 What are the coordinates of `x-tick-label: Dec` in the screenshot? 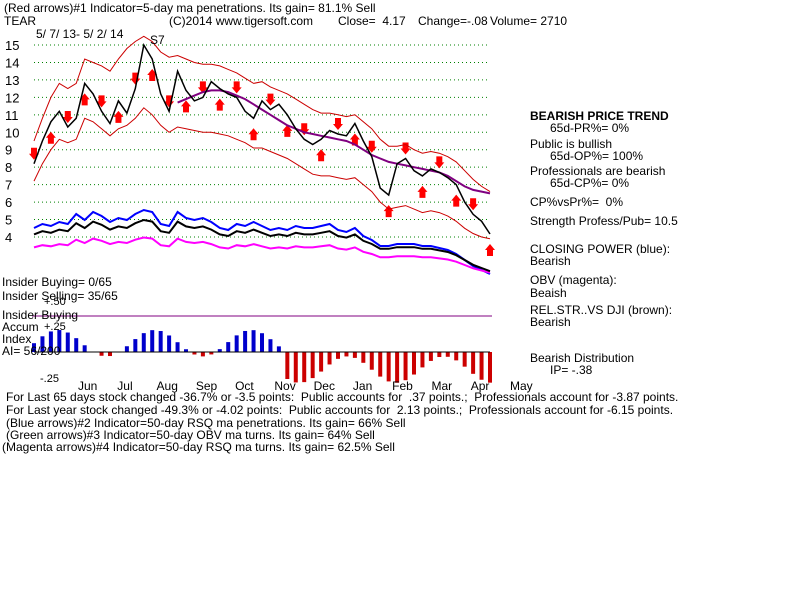 It's located at (324, 386).